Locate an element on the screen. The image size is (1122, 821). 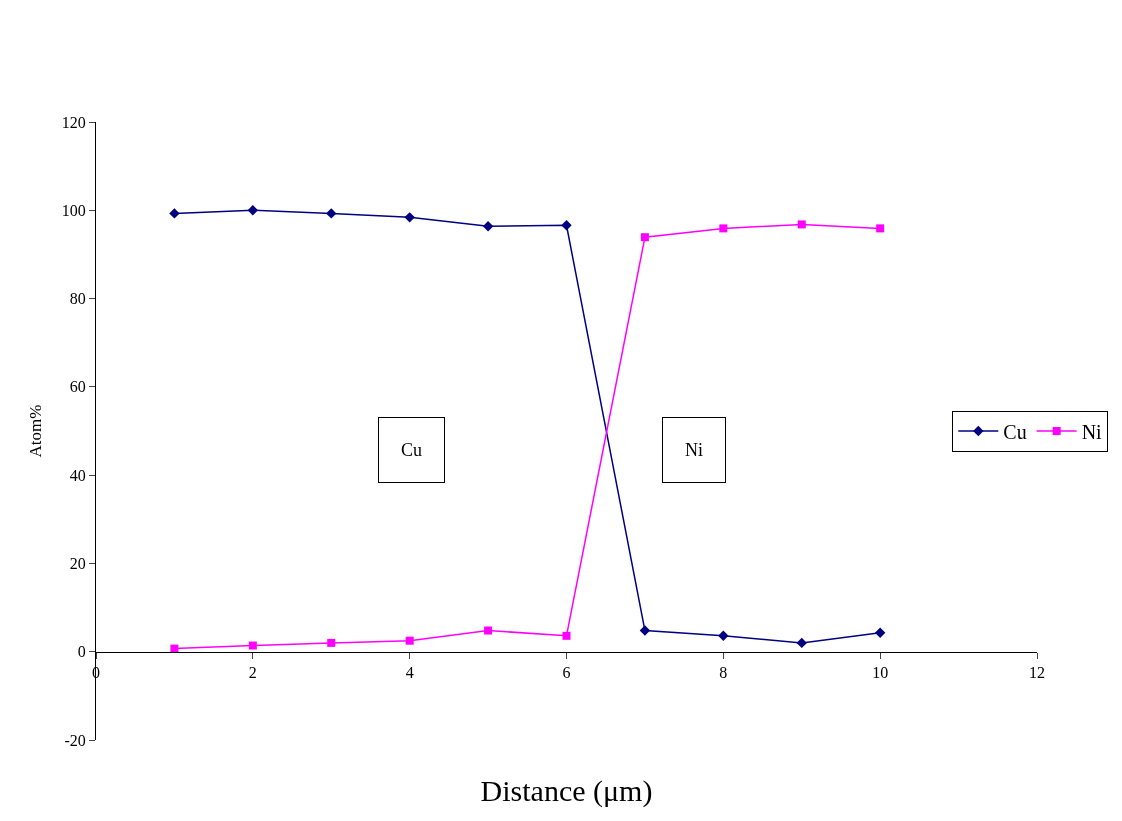
legend-label: Cu is located at coordinates (1015, 431).